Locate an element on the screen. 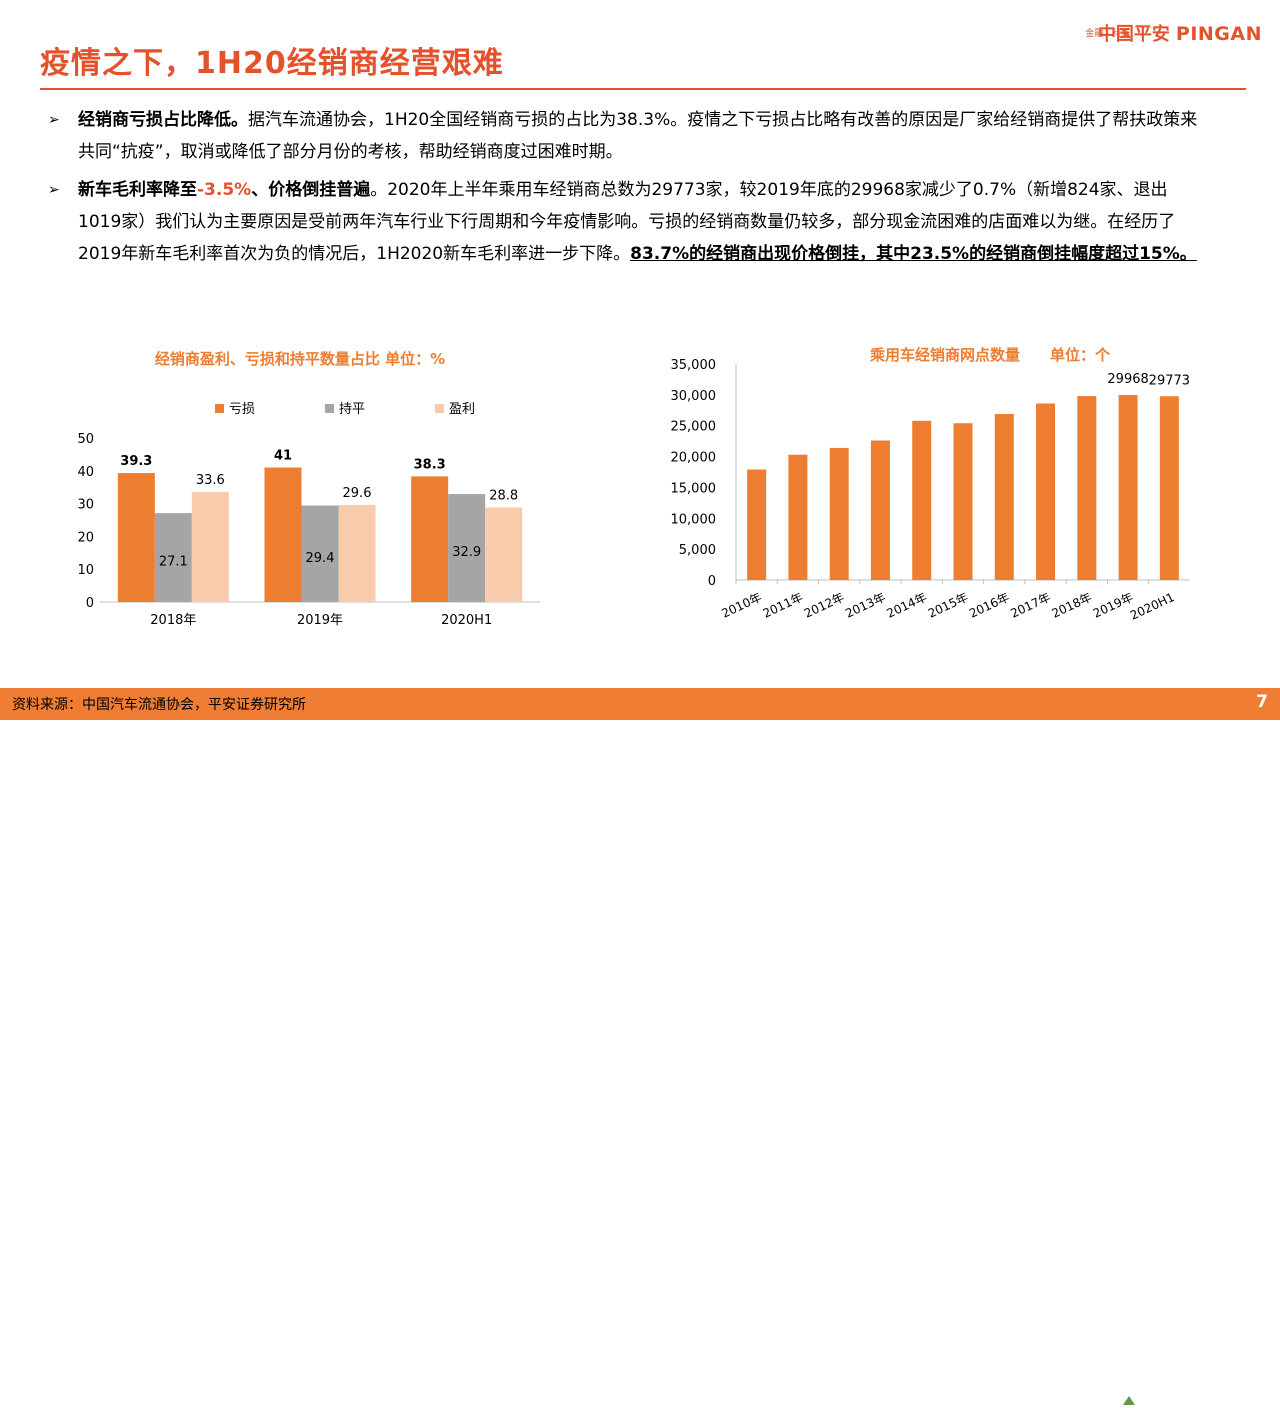 This screenshot has width=1280, height=1408. y-tick-label: 25,000 is located at coordinates (694, 427).